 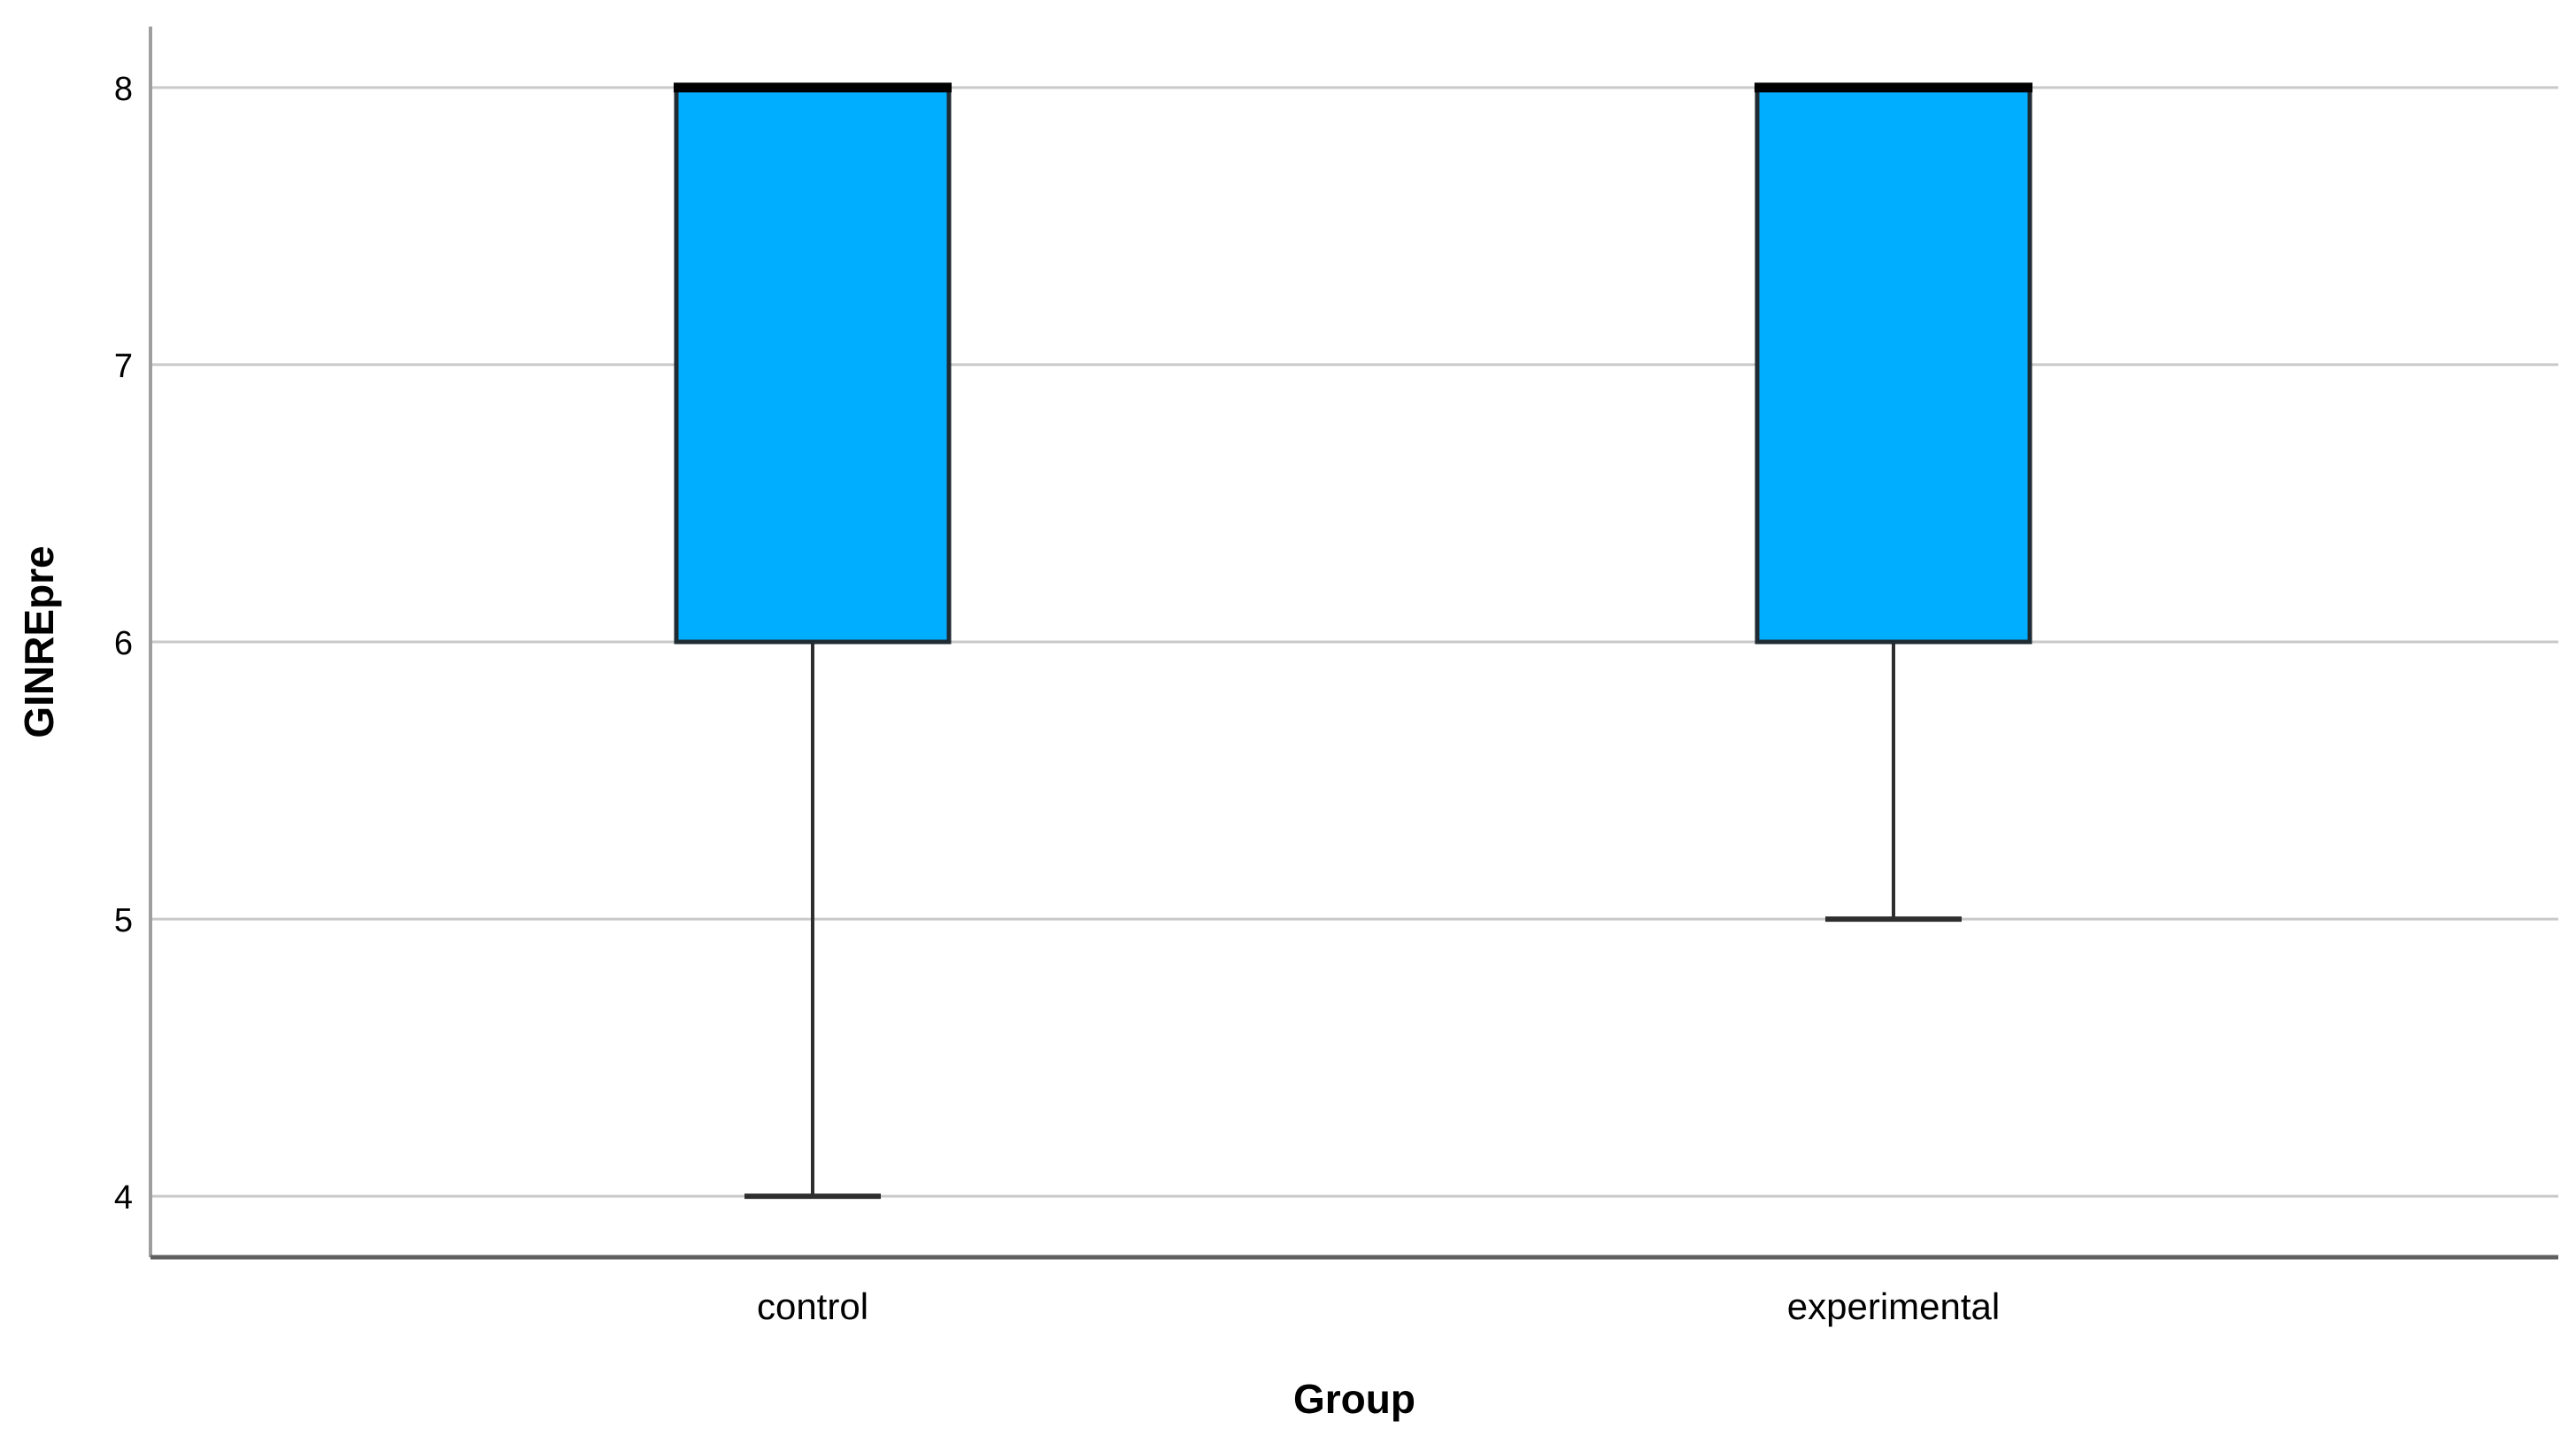 I want to click on y-tick-label-4: 4, so click(x=123, y=1198).